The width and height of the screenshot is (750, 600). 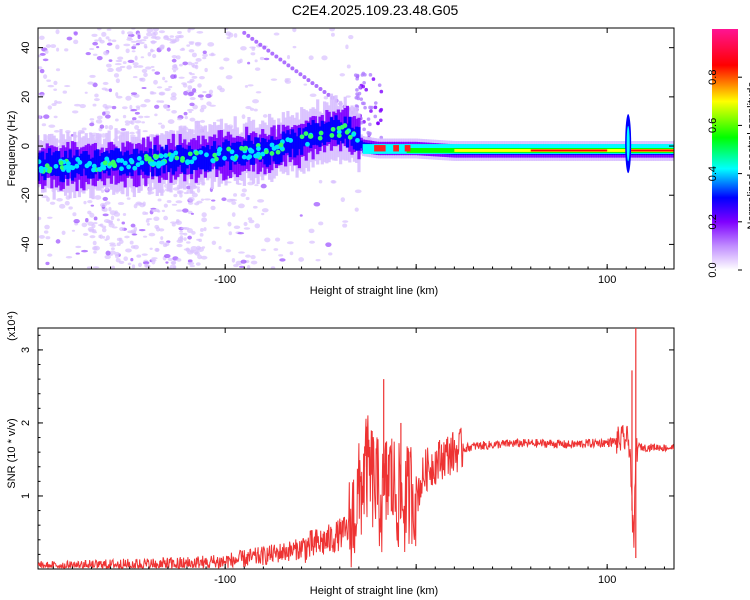 I want to click on y-tick-label: -40, so click(x=26, y=244).